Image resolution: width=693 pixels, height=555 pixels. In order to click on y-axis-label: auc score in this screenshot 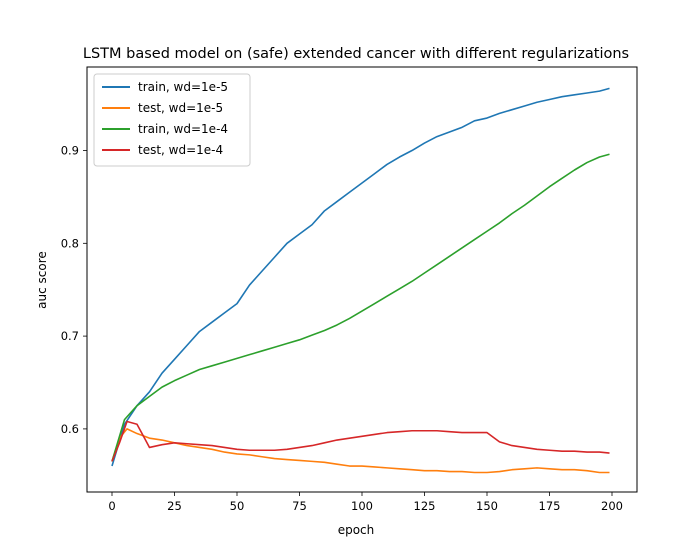, I will do `click(42, 280)`.